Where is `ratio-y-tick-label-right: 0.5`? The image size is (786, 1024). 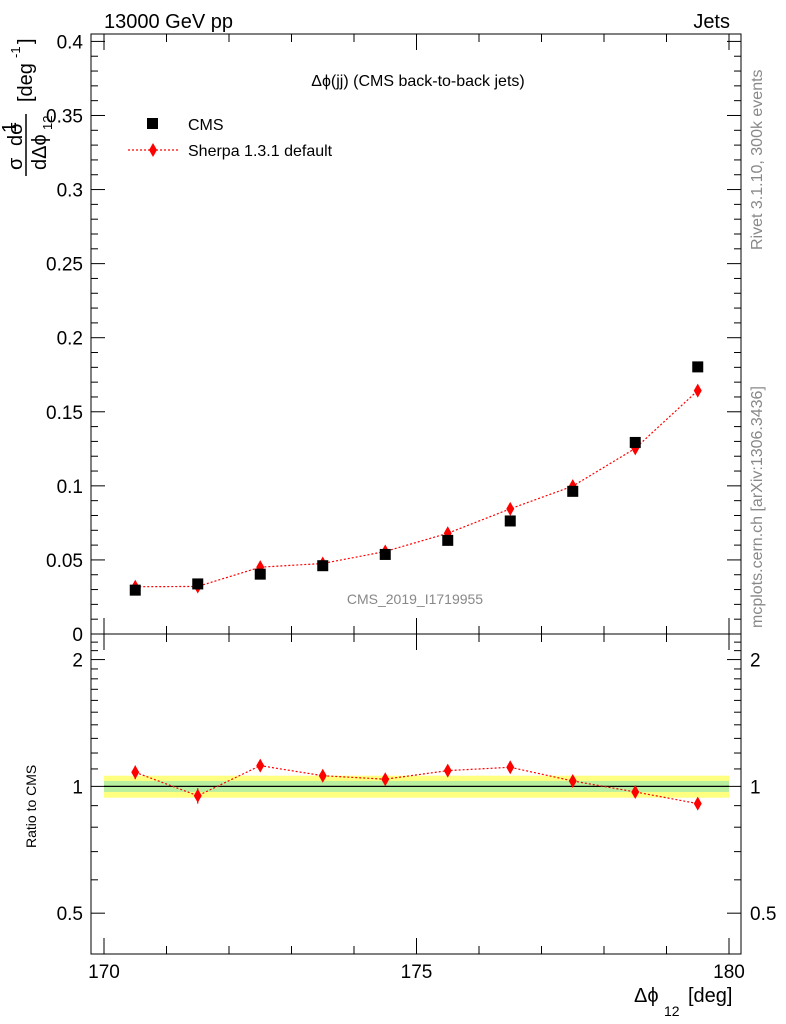
ratio-y-tick-label-right: 0.5 is located at coordinates (763, 914).